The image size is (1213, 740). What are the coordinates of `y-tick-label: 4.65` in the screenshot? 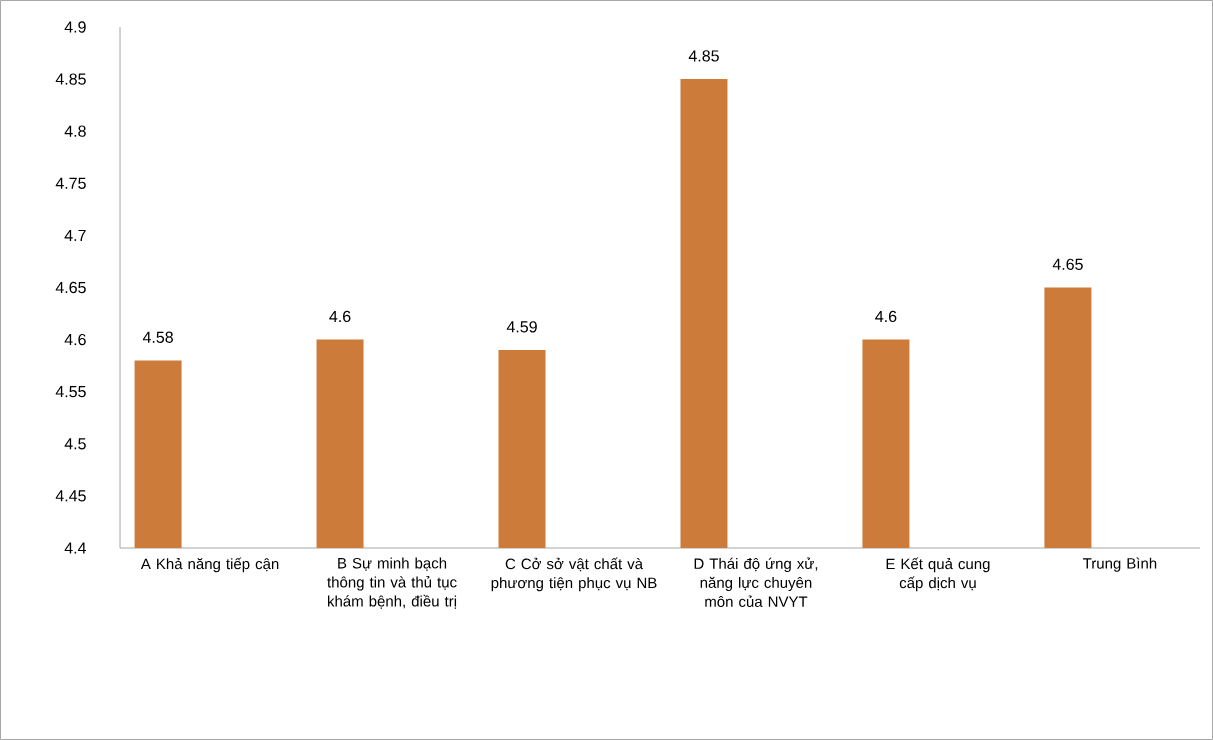 It's located at (70, 287).